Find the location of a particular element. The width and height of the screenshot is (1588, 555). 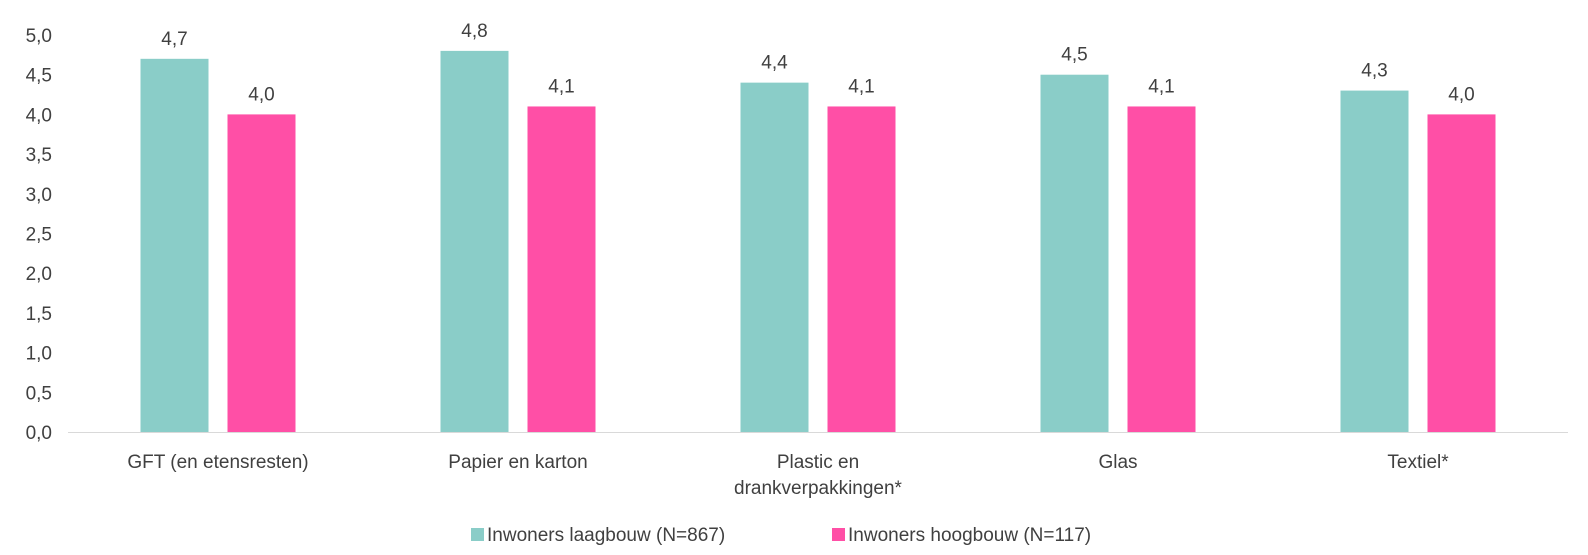

y-tick-label: 1,0 is located at coordinates (39, 354).